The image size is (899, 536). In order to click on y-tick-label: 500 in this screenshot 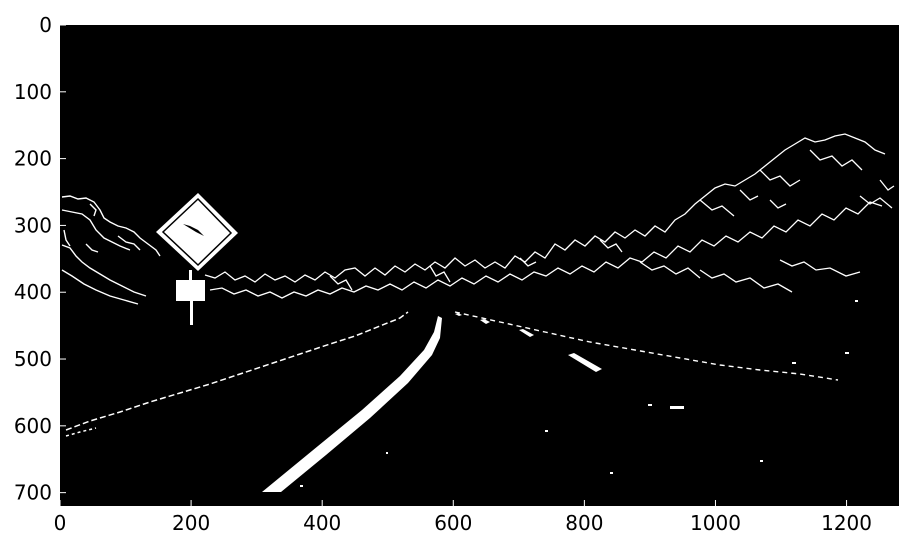, I will do `click(33, 359)`.